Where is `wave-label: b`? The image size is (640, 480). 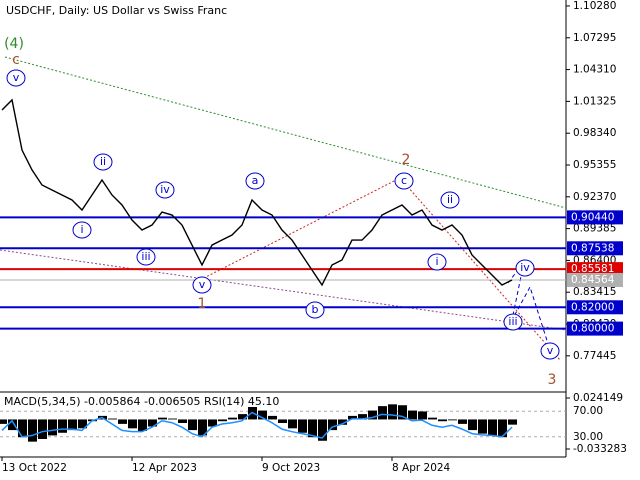 wave-label: b is located at coordinates (315, 309).